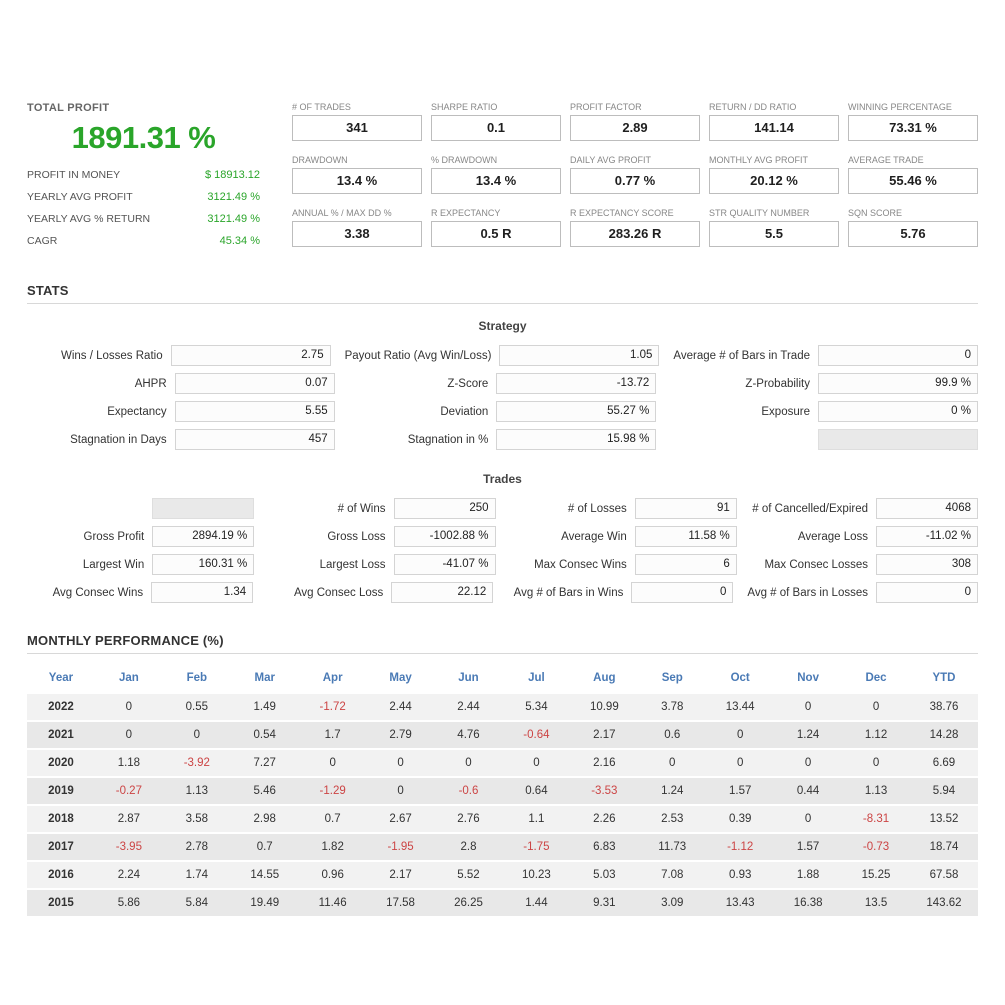 This screenshot has width=1005, height=1005. What do you see at coordinates (875, 213) in the screenshot?
I see `metric-label: SQN SCORE` at bounding box center [875, 213].